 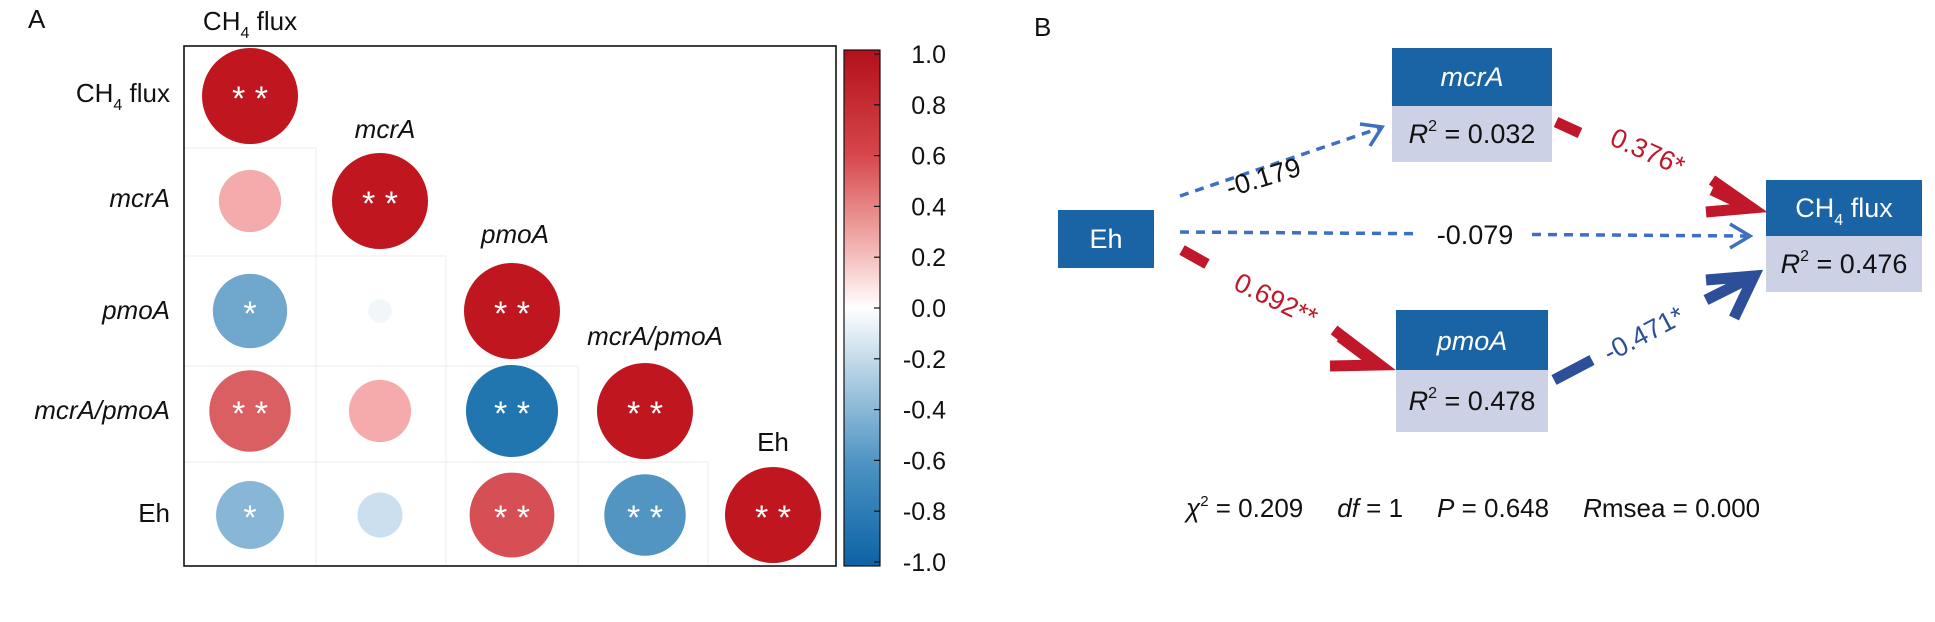 I want to click on colorbar-tick-label: -0.6, so click(x=924, y=461).